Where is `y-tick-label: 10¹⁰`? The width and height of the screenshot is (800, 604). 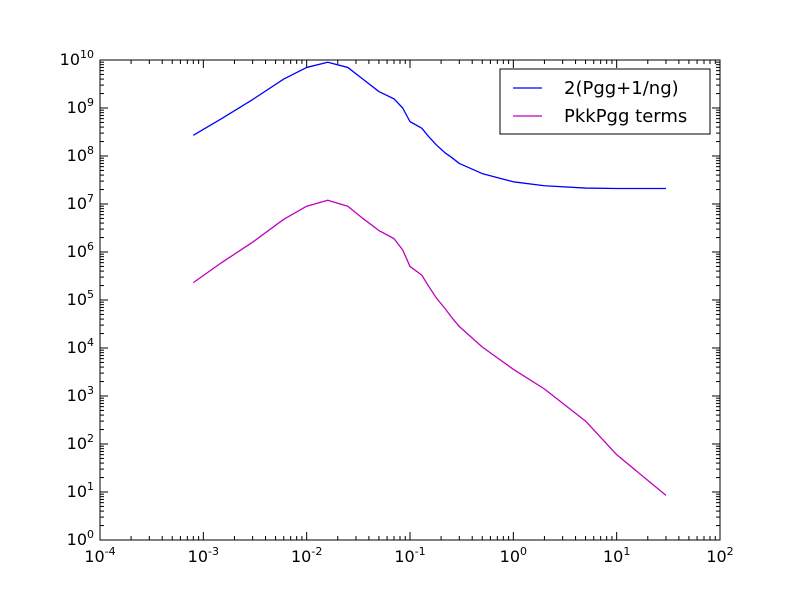 y-tick-label: 10¹⁰ is located at coordinates (77, 58).